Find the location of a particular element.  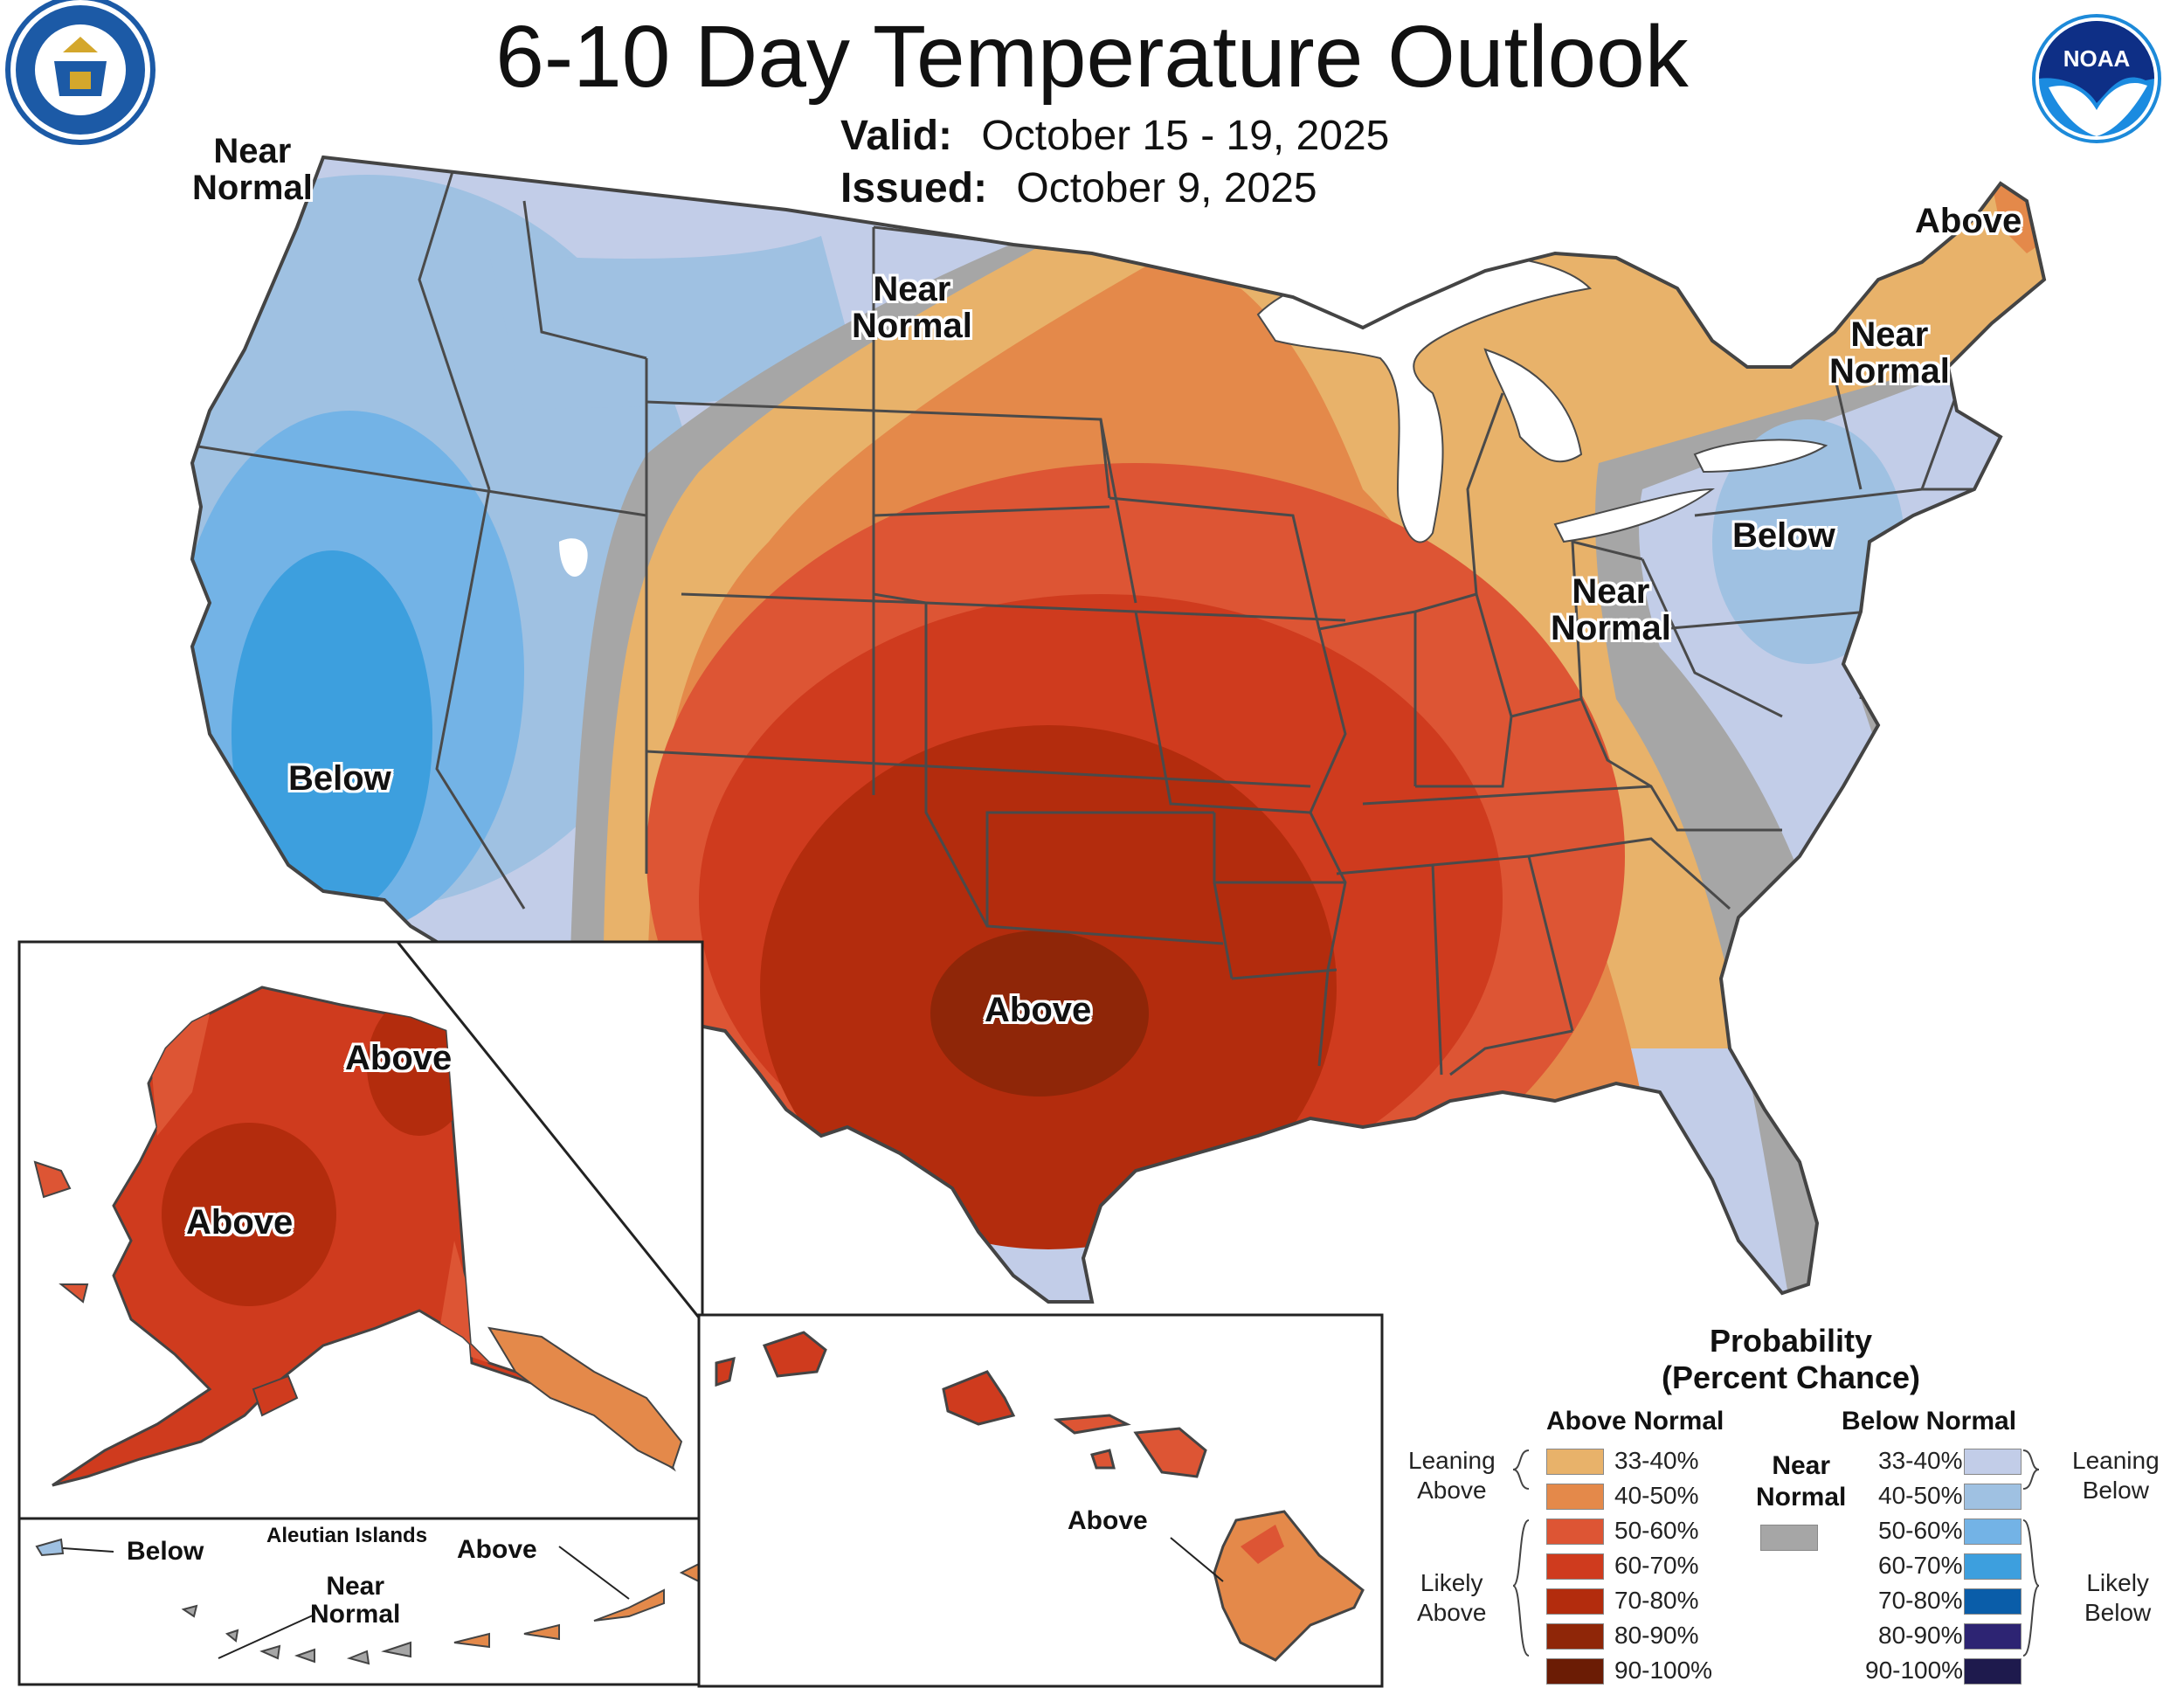

noaa-logo-icon: NOAA is located at coordinates (2096, 78).